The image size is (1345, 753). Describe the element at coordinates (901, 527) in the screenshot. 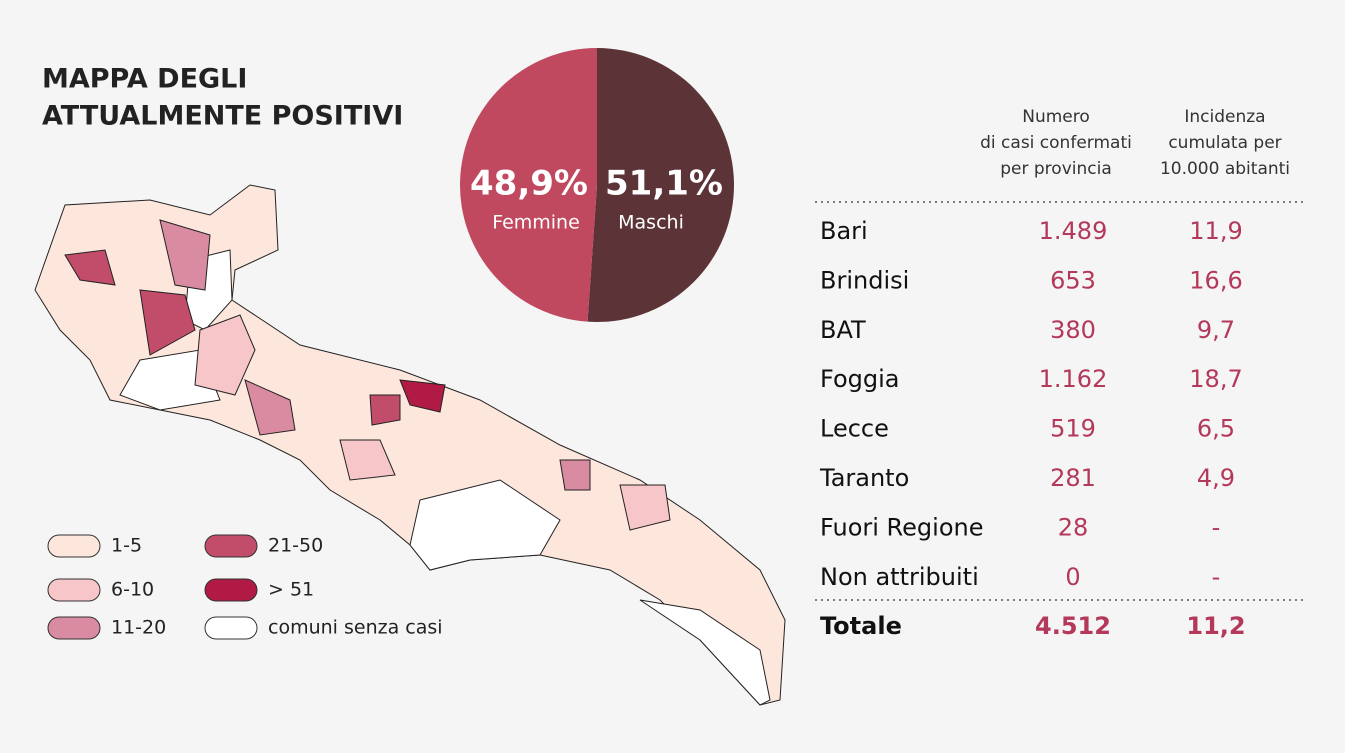

I see `row-label: Fuori Regione` at that location.